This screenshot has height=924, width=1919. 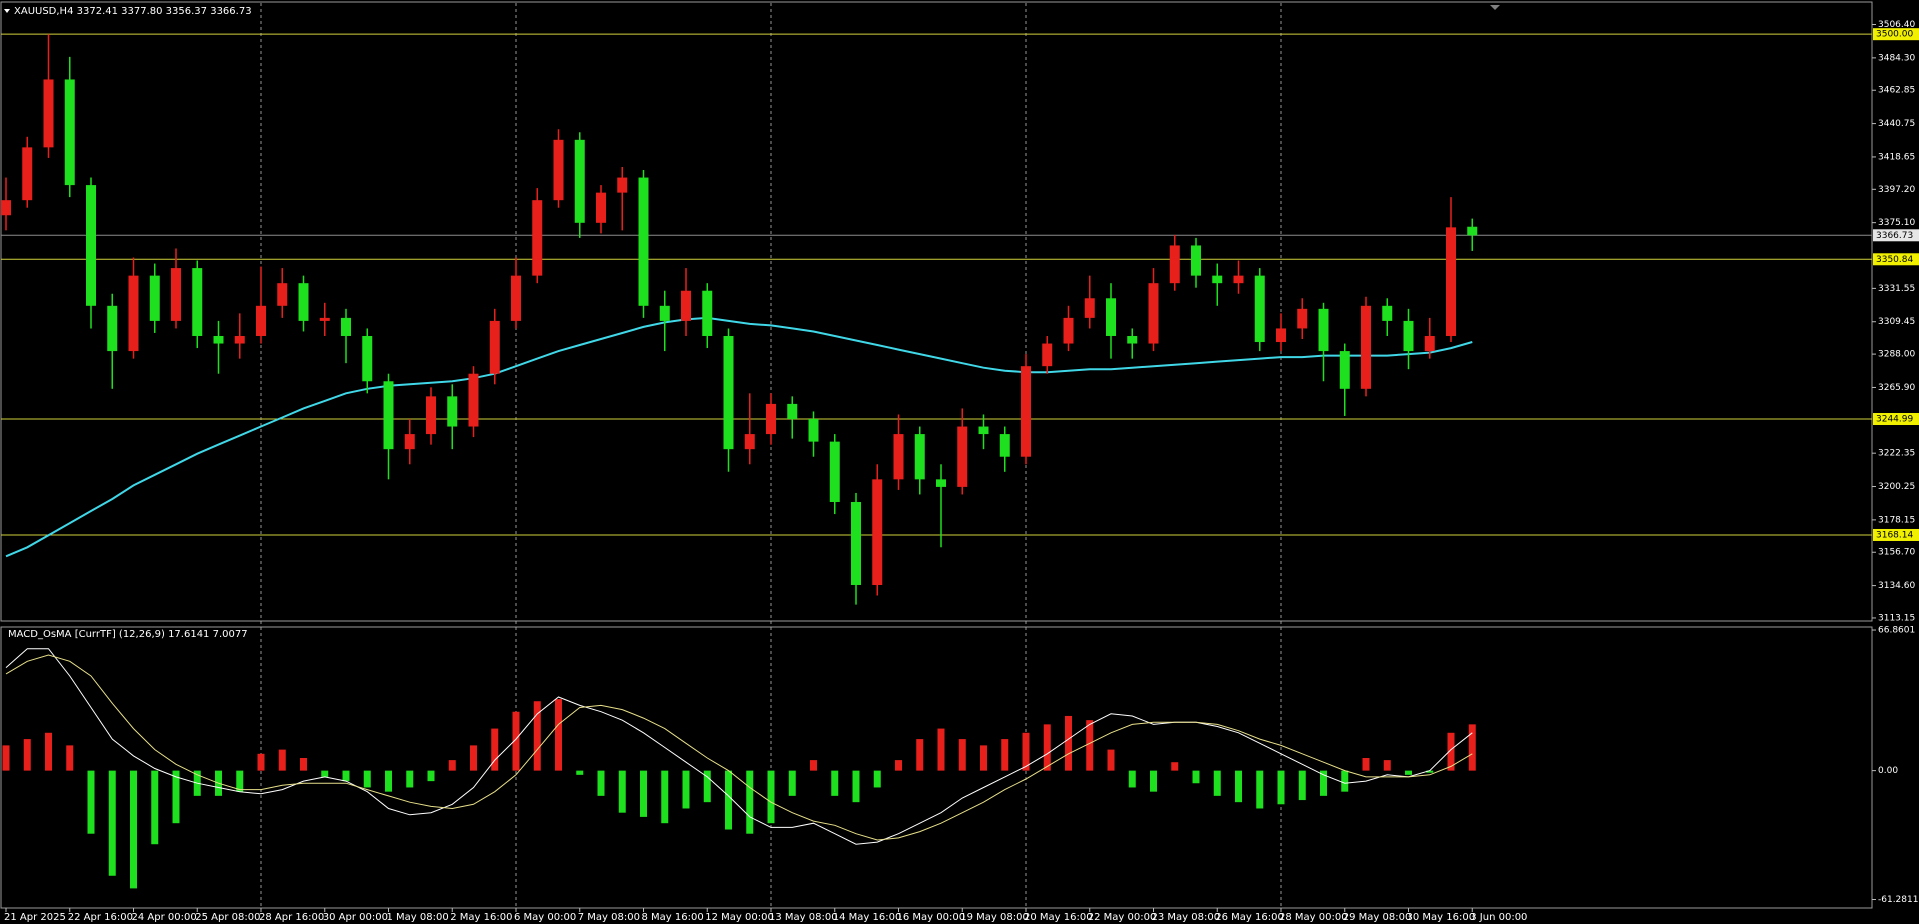 I want to click on x-tick-label: 26 May 16:00, so click(x=1249, y=917).